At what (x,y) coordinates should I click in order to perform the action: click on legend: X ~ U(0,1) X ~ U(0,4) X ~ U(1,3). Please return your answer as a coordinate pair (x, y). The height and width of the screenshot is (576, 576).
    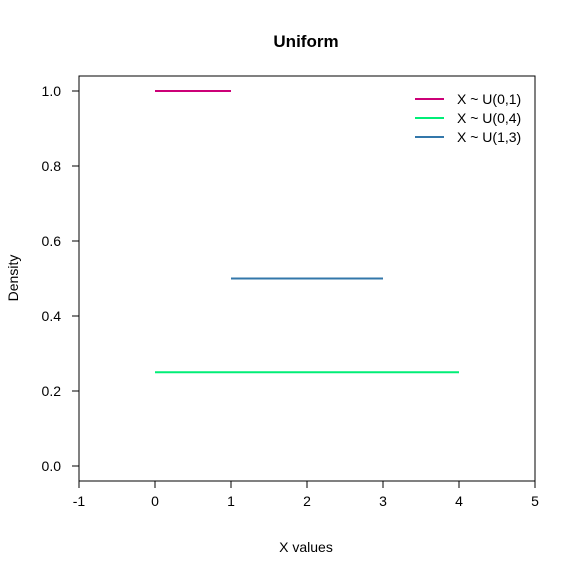
    Looking at the image, I should click on (468, 118).